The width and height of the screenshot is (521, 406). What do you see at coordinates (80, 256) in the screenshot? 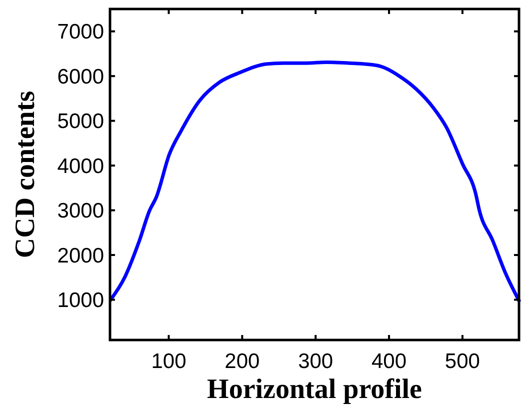
I see `y-tick-label: 2000` at bounding box center [80, 256].